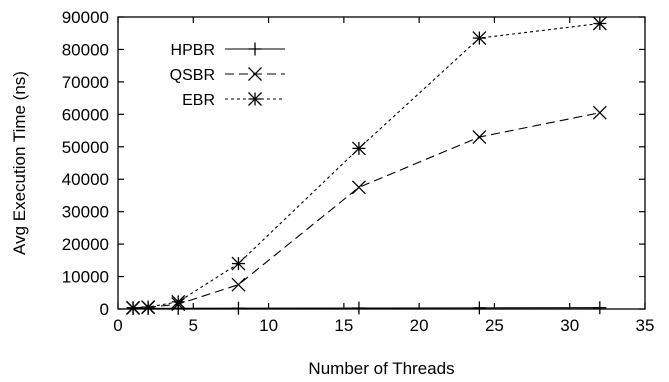 The width and height of the screenshot is (669, 382). What do you see at coordinates (255, 99) in the screenshot?
I see `legend-marker-ebr` at bounding box center [255, 99].